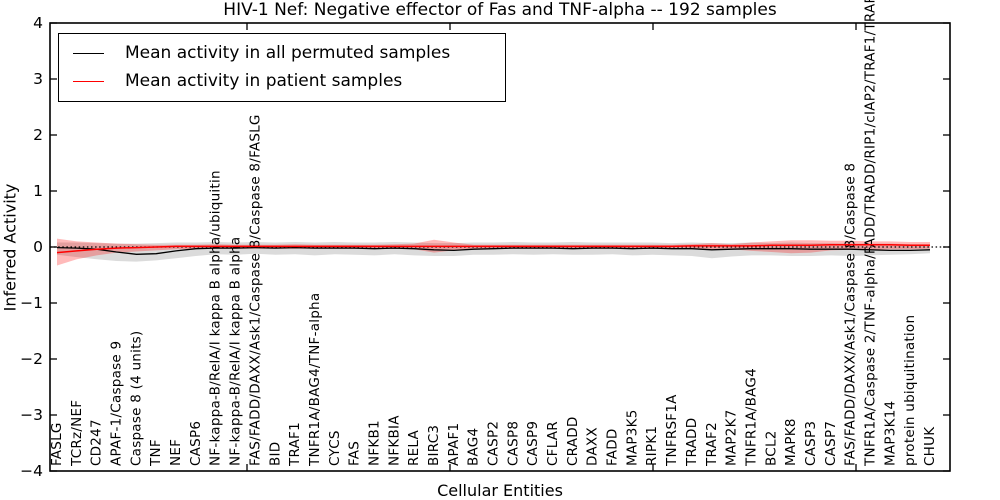 The height and width of the screenshot is (500, 1000). I want to click on x-tick-label: MAP2K7, so click(732, 437).